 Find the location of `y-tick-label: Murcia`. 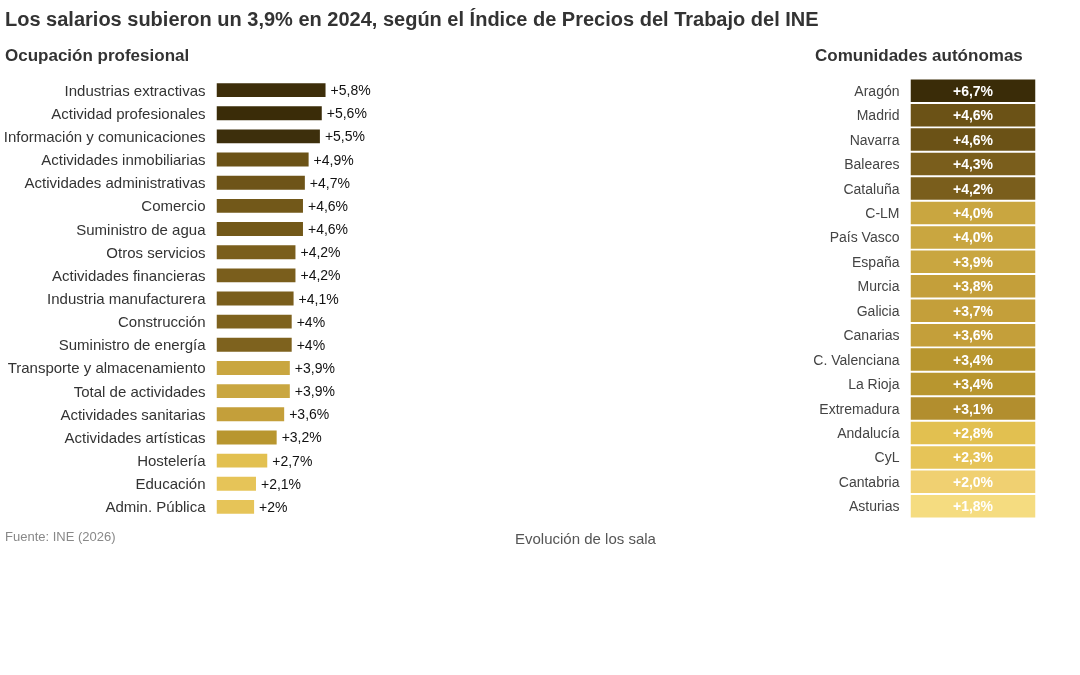

y-tick-label: Murcia is located at coordinates (878, 286).